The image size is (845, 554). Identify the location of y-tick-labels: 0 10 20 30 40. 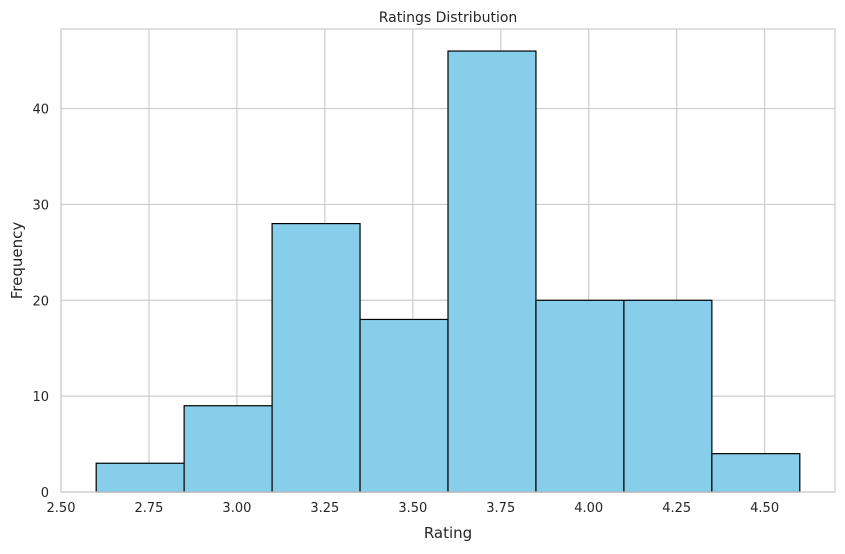
(40, 302).